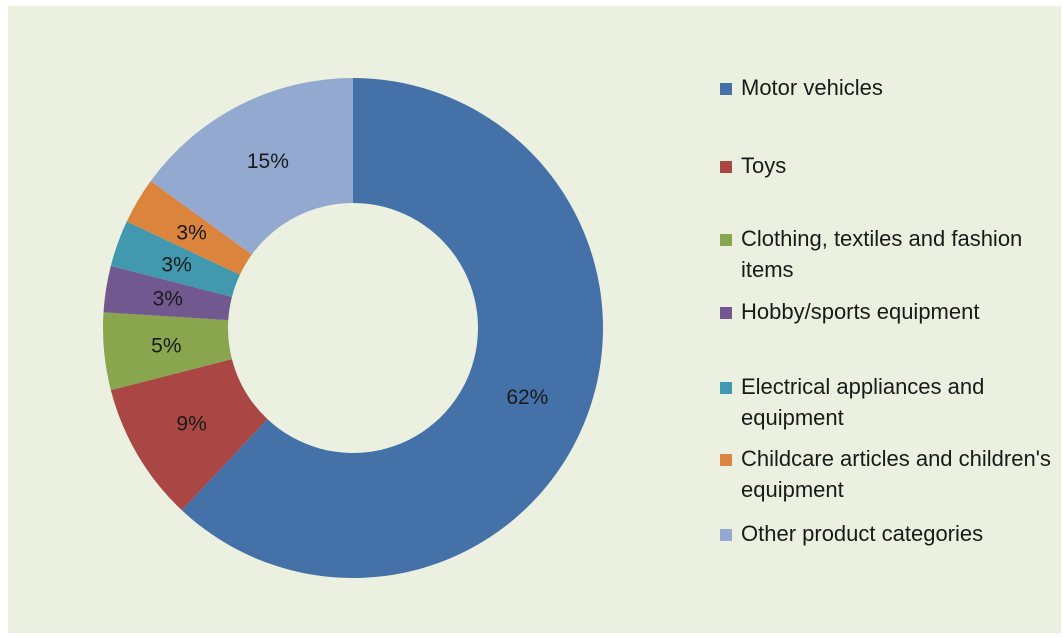 This screenshot has height=638, width=1063. I want to click on legend-label: Motor vehicles, so click(812, 87).